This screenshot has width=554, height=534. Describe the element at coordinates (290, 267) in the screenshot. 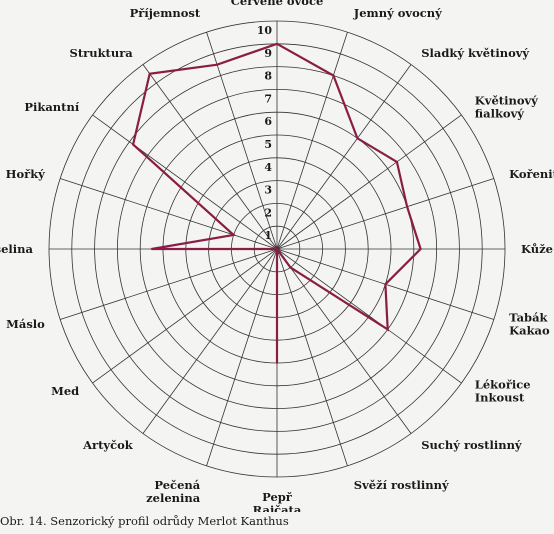

I see `data-point-suchy-rostlinny` at that location.